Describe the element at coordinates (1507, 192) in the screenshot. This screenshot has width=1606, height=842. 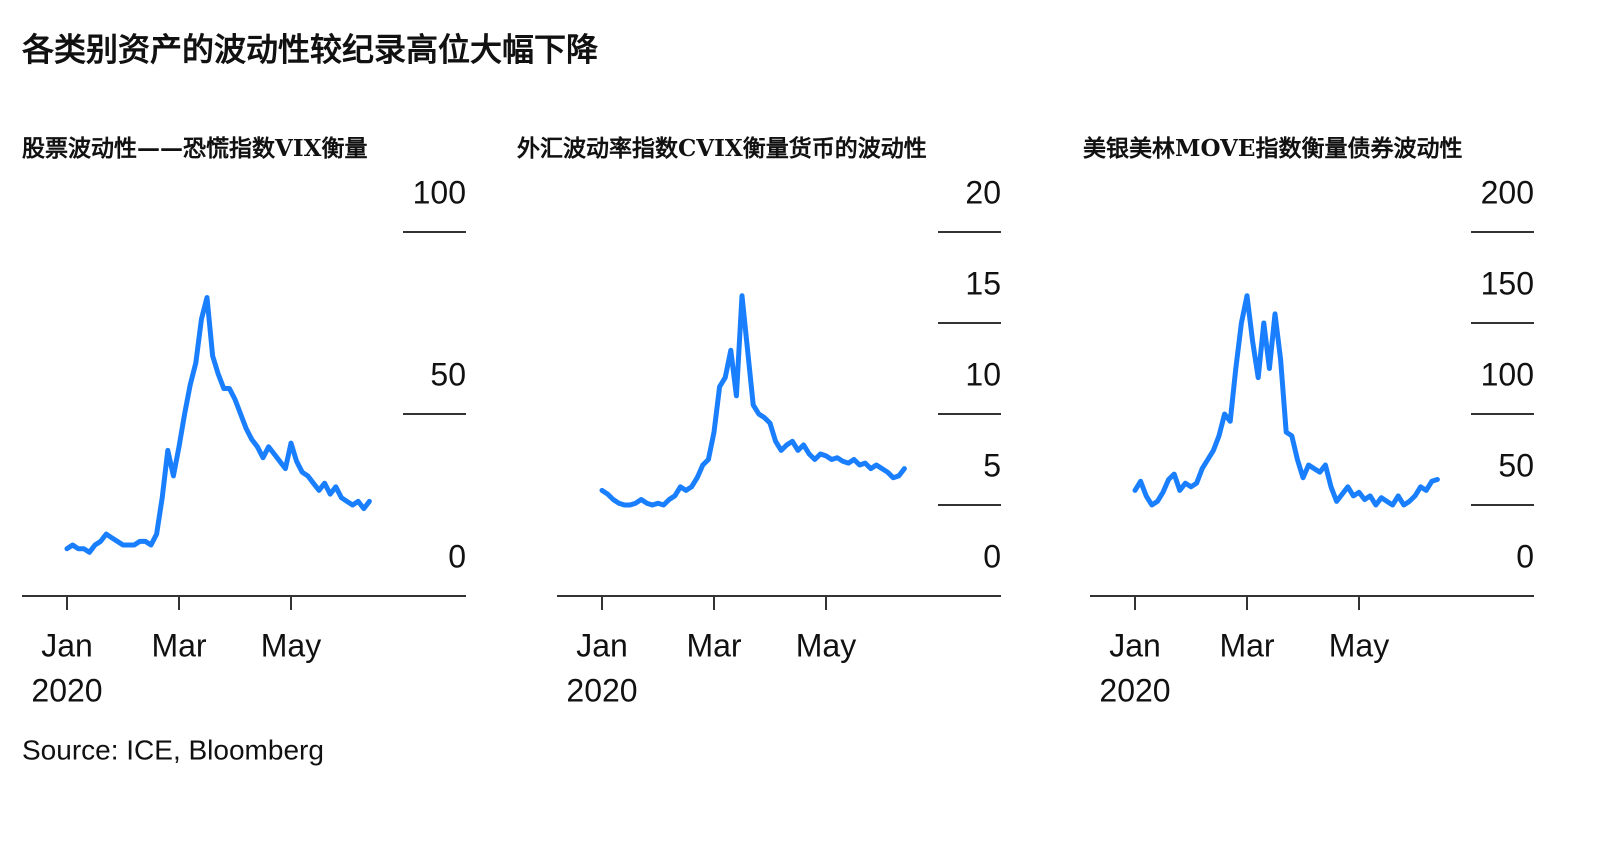
I see `y-tick-label: 200` at that location.